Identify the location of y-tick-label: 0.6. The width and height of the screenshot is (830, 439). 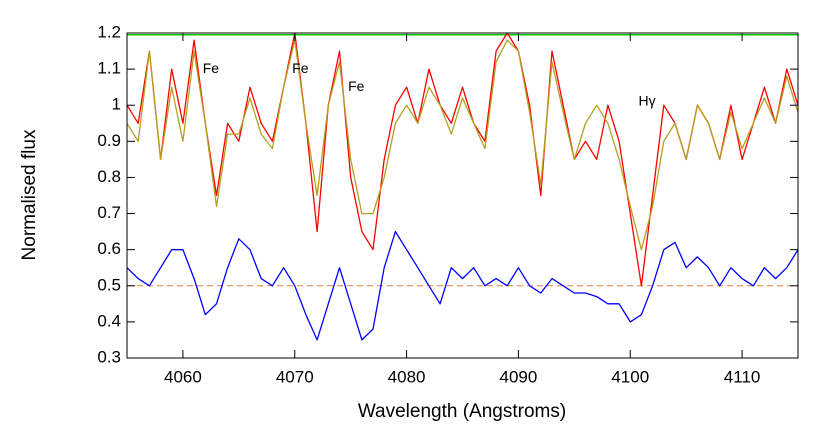
(109, 248).